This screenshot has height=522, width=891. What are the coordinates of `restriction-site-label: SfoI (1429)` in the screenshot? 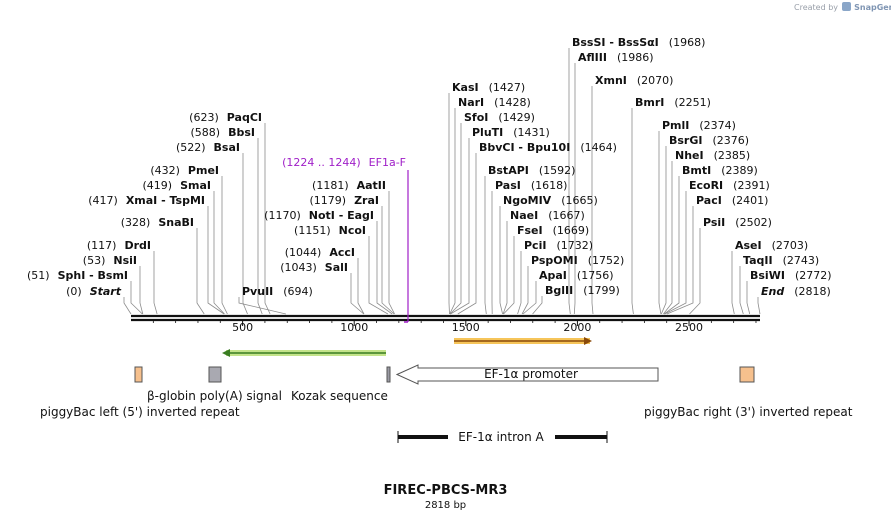 It's located at (499, 117).